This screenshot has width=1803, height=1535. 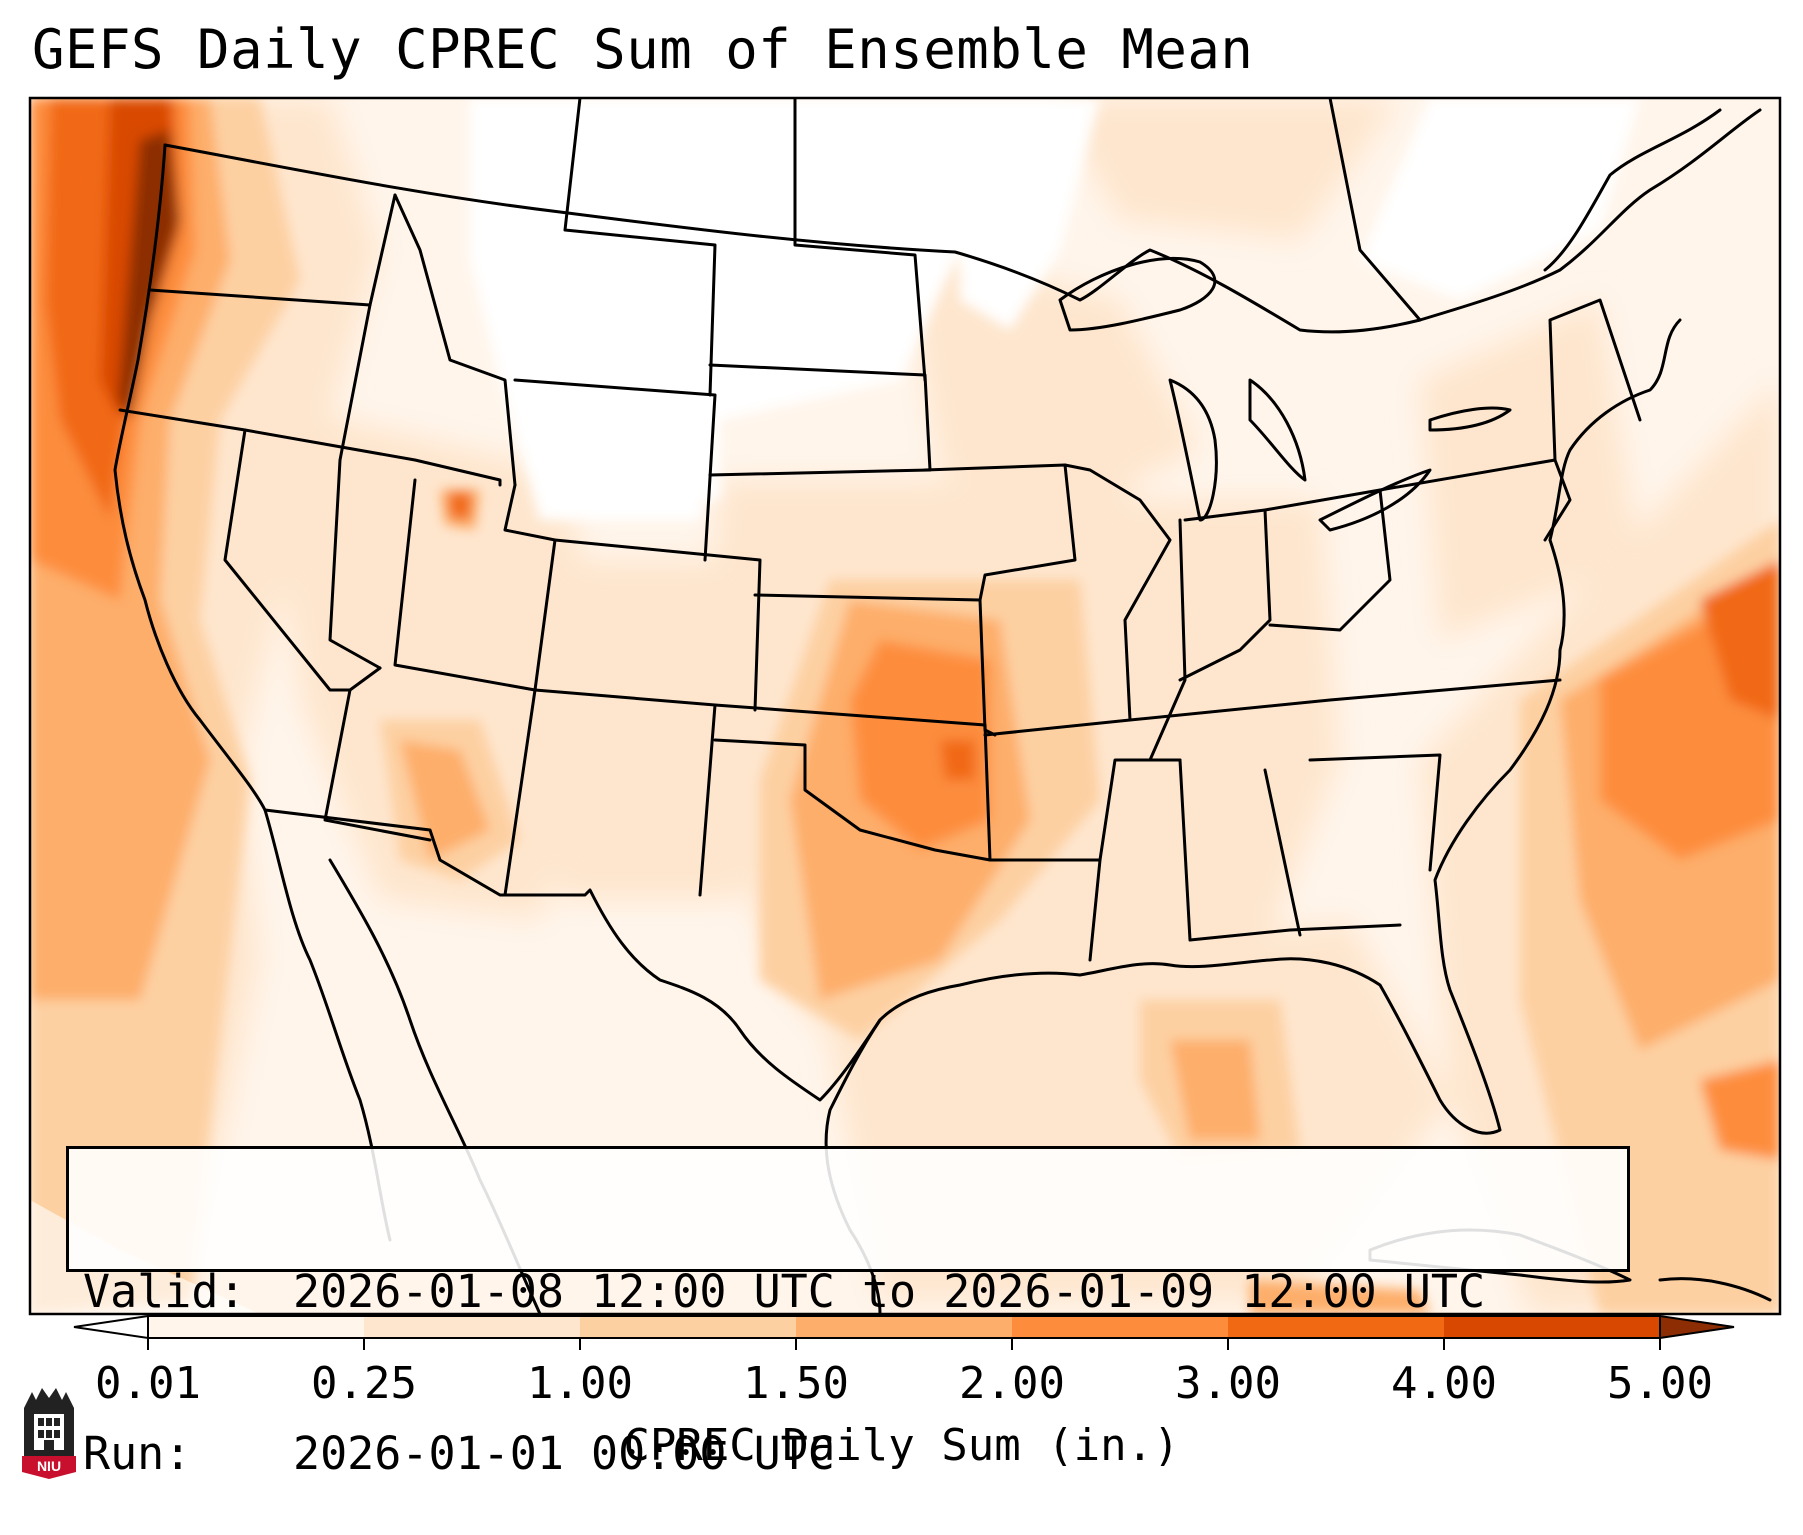 What do you see at coordinates (1137, 294) in the screenshot?
I see `lake-superior` at bounding box center [1137, 294].